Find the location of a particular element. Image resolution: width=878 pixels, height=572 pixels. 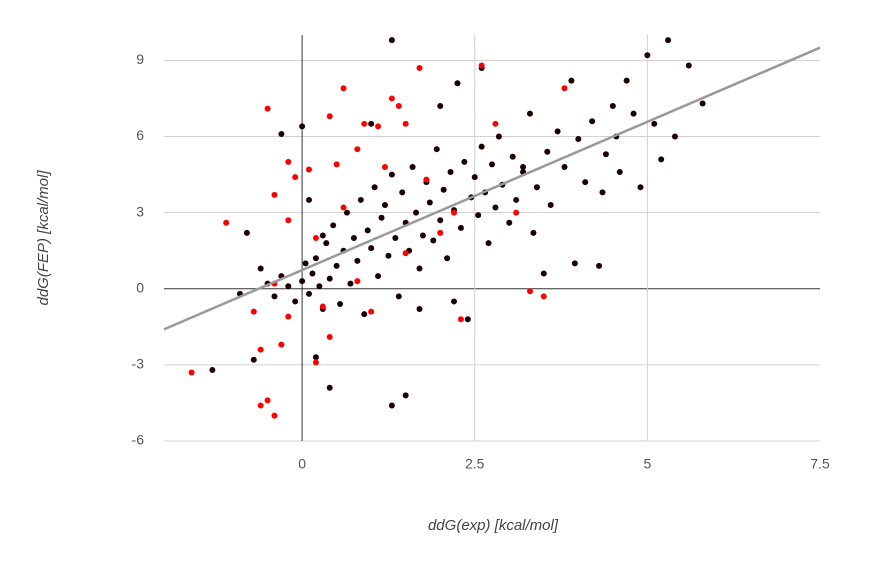

y-tick-label: 6 is located at coordinates (140, 135).